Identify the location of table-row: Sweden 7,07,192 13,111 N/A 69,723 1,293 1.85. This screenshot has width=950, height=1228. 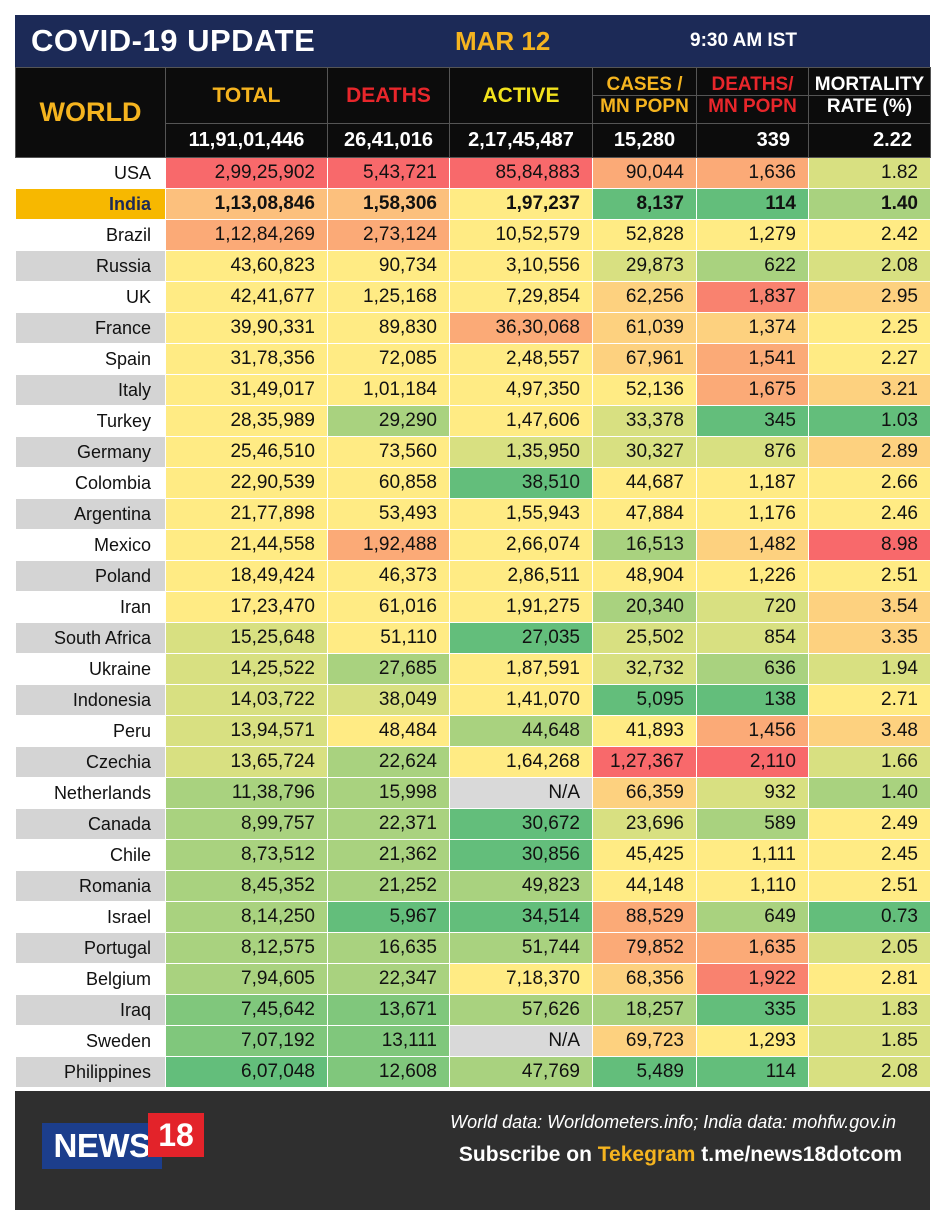
(473, 1041).